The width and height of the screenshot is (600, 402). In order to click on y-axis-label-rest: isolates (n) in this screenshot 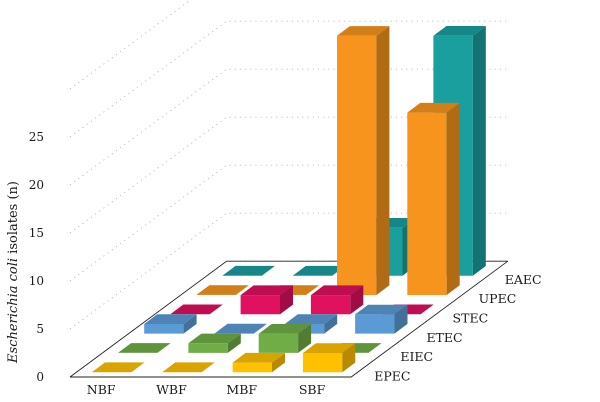, I will do `click(13, 219)`.